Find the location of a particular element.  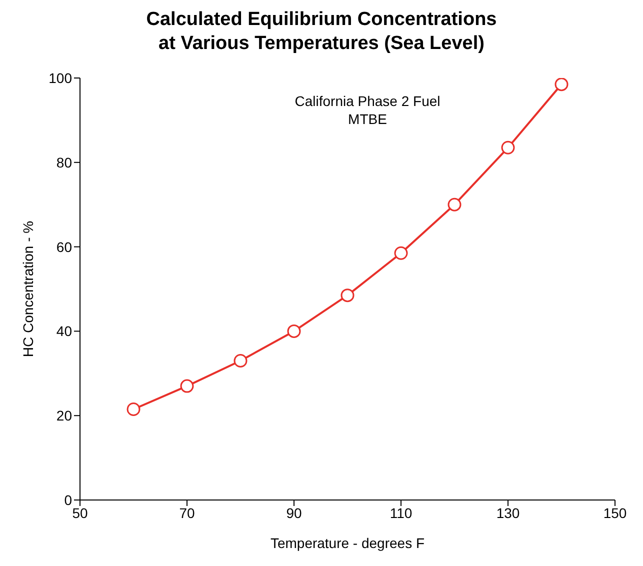

y-tick-label: 60 is located at coordinates (64, 246).